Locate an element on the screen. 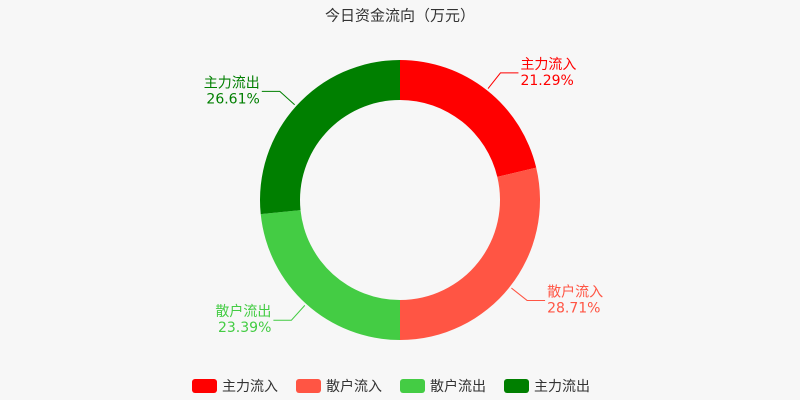 The image size is (800, 400). slice-label: 主力流出 is located at coordinates (232, 83).